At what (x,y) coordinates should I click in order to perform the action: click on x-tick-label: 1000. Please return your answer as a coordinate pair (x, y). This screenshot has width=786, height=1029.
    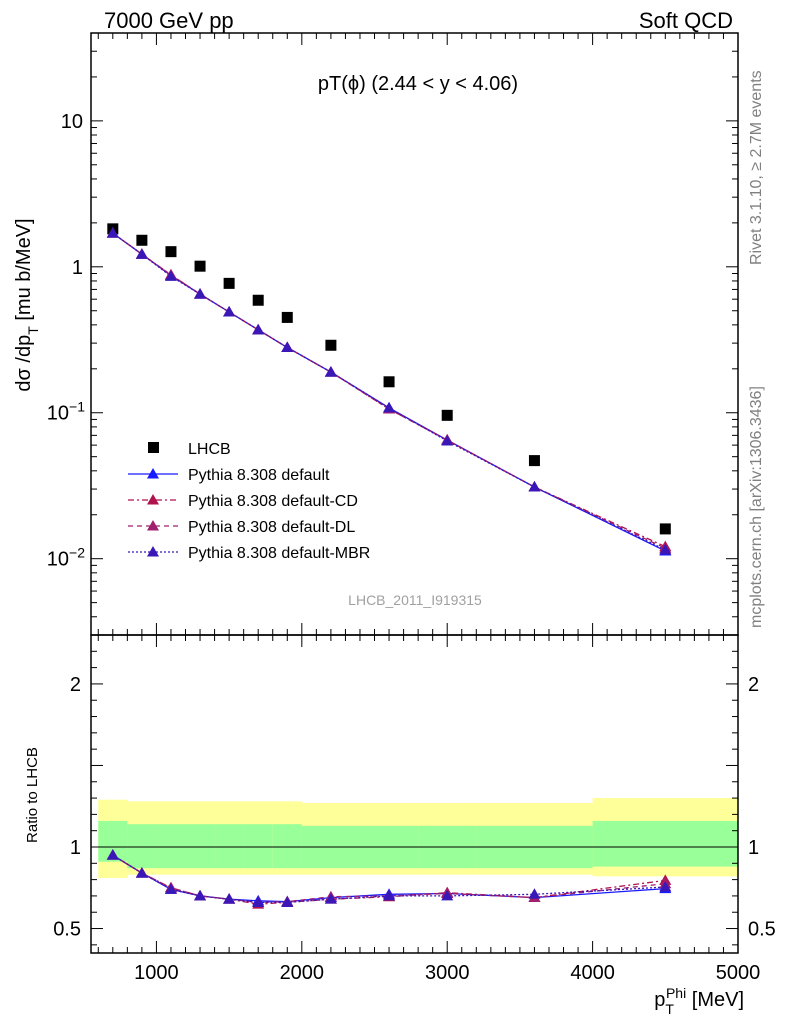
    Looking at the image, I should click on (156, 973).